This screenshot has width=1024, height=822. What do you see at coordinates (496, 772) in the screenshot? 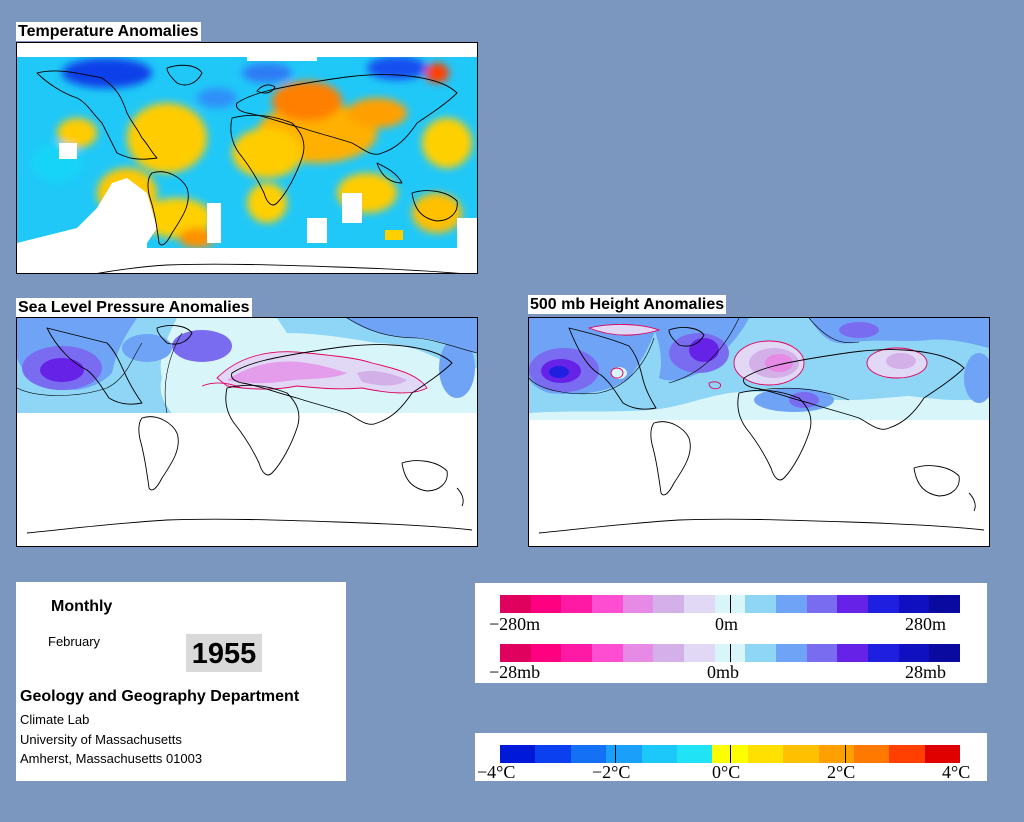
I see `temp-minus4-label: −4°C` at bounding box center [496, 772].